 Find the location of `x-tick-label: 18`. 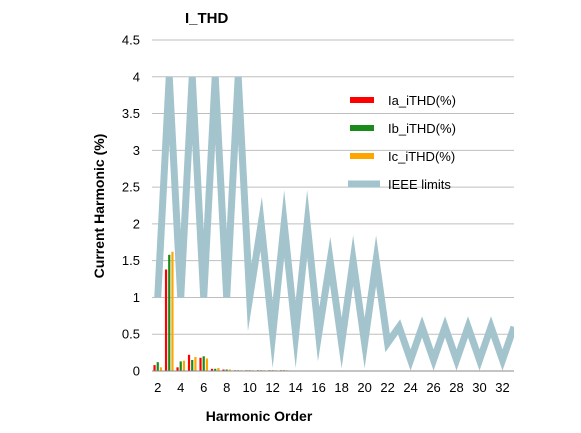

x-tick-label: 18 is located at coordinates (341, 387).